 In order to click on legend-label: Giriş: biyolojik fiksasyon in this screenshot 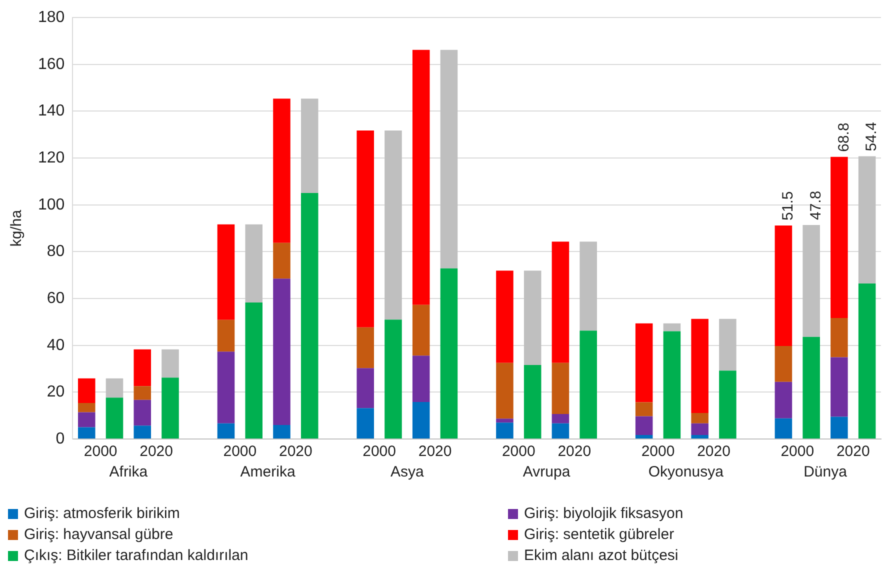, I will do `click(604, 513)`.